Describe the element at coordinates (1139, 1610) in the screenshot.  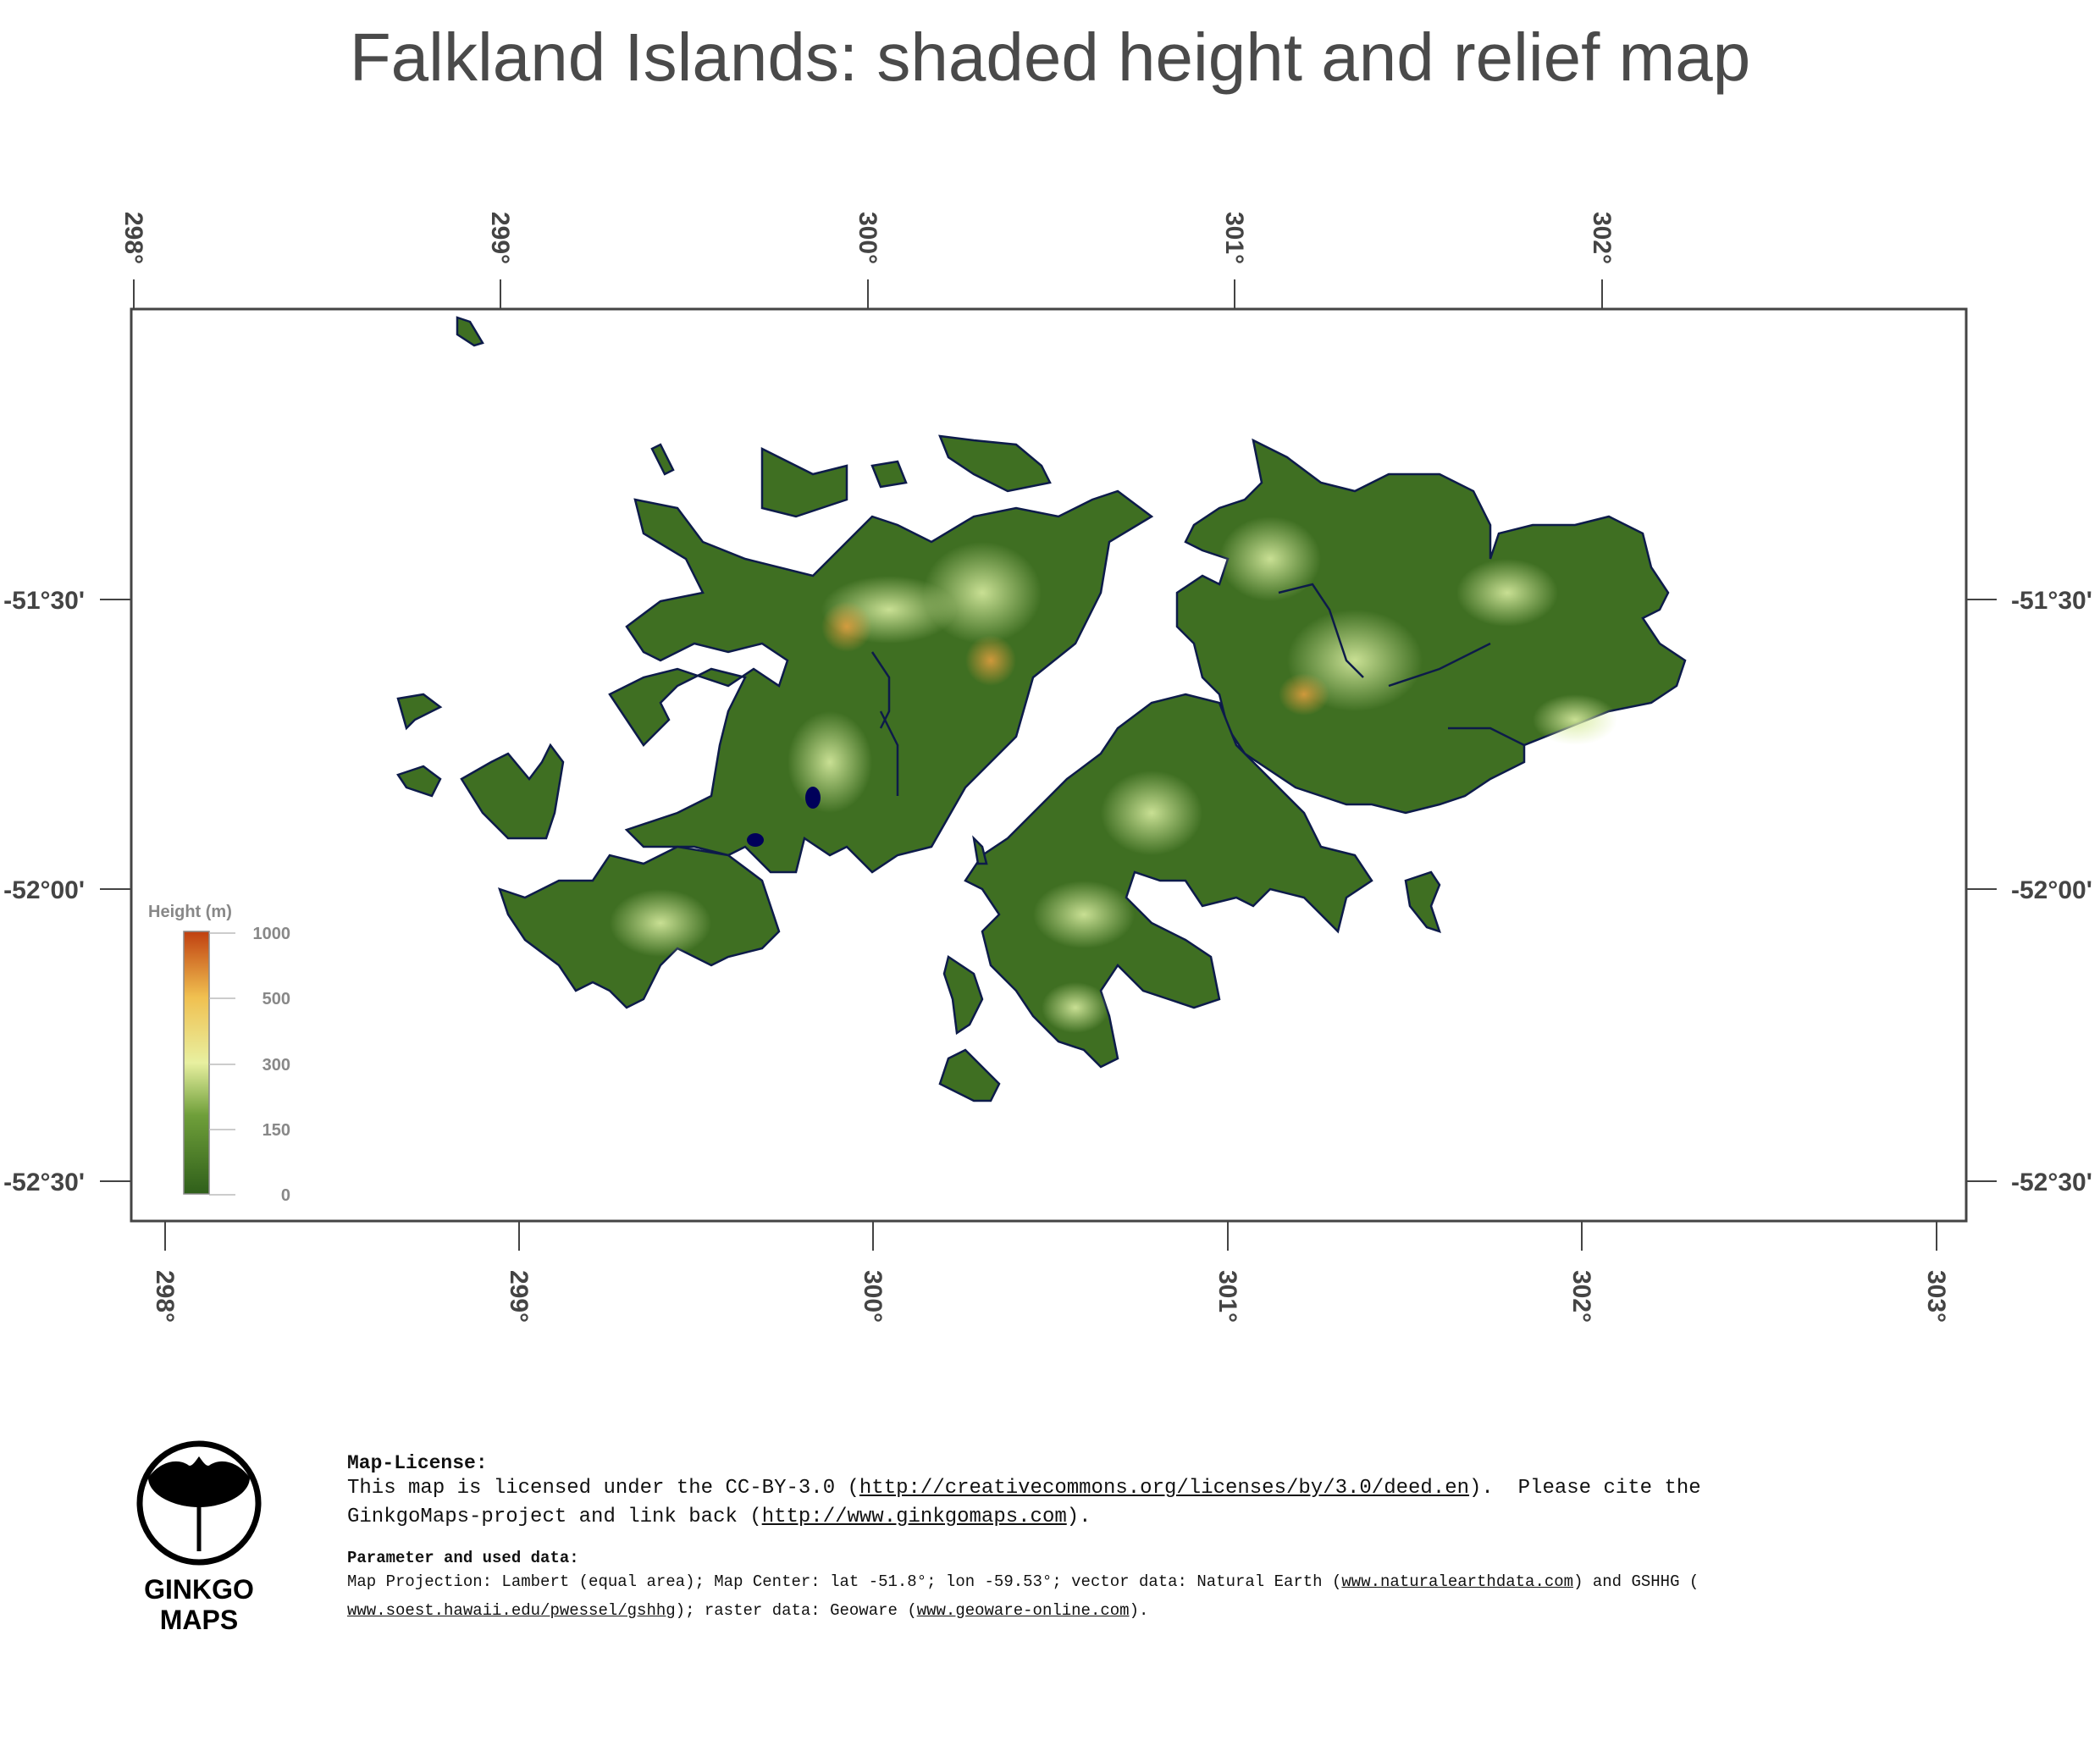
I see `param-text-4: ).` at that location.